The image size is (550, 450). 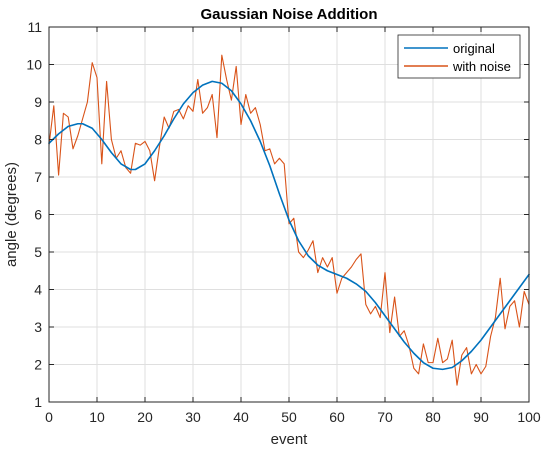 What do you see at coordinates (38, 252) in the screenshot?
I see `y-tick-label: 5` at bounding box center [38, 252].